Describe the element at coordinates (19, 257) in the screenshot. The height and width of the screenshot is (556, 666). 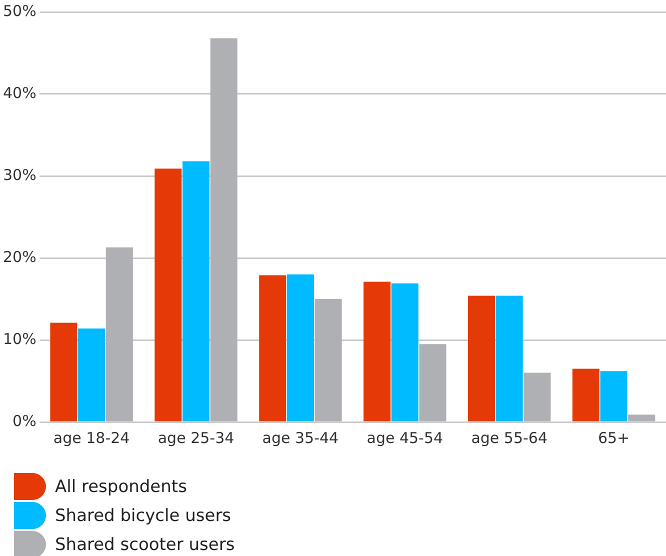
I see `y-tick-label: 20%` at that location.